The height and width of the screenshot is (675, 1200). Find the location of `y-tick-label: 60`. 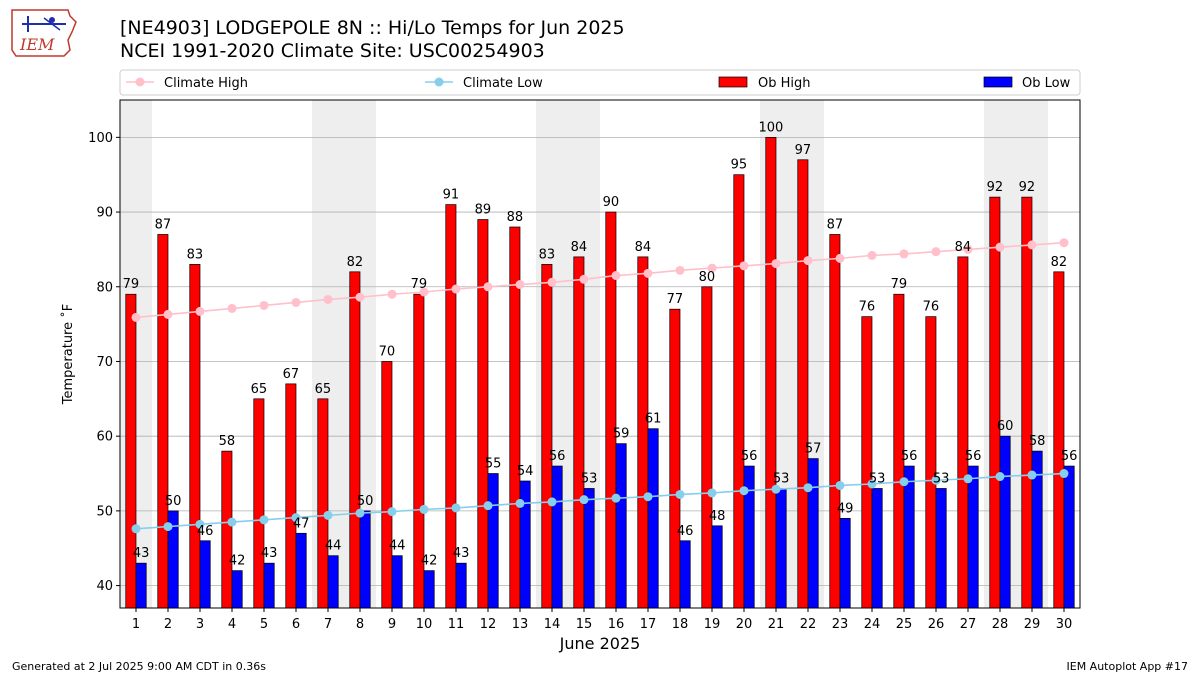

y-tick-label: 60 is located at coordinates (104, 437).